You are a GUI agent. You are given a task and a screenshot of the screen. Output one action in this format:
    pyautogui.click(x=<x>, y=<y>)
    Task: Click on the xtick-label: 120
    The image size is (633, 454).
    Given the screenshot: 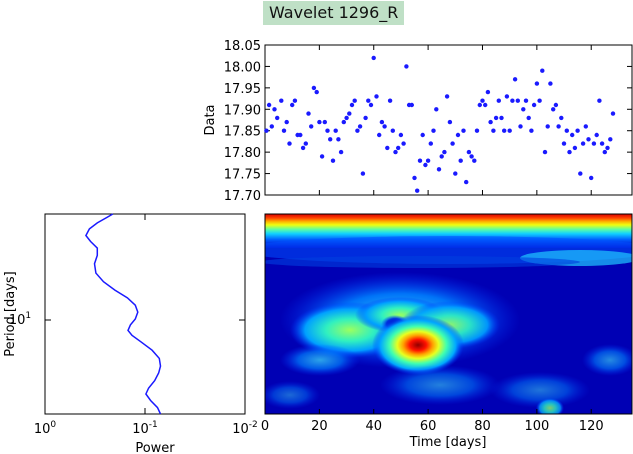 What is the action you would take?
    pyautogui.click(x=591, y=426)
    